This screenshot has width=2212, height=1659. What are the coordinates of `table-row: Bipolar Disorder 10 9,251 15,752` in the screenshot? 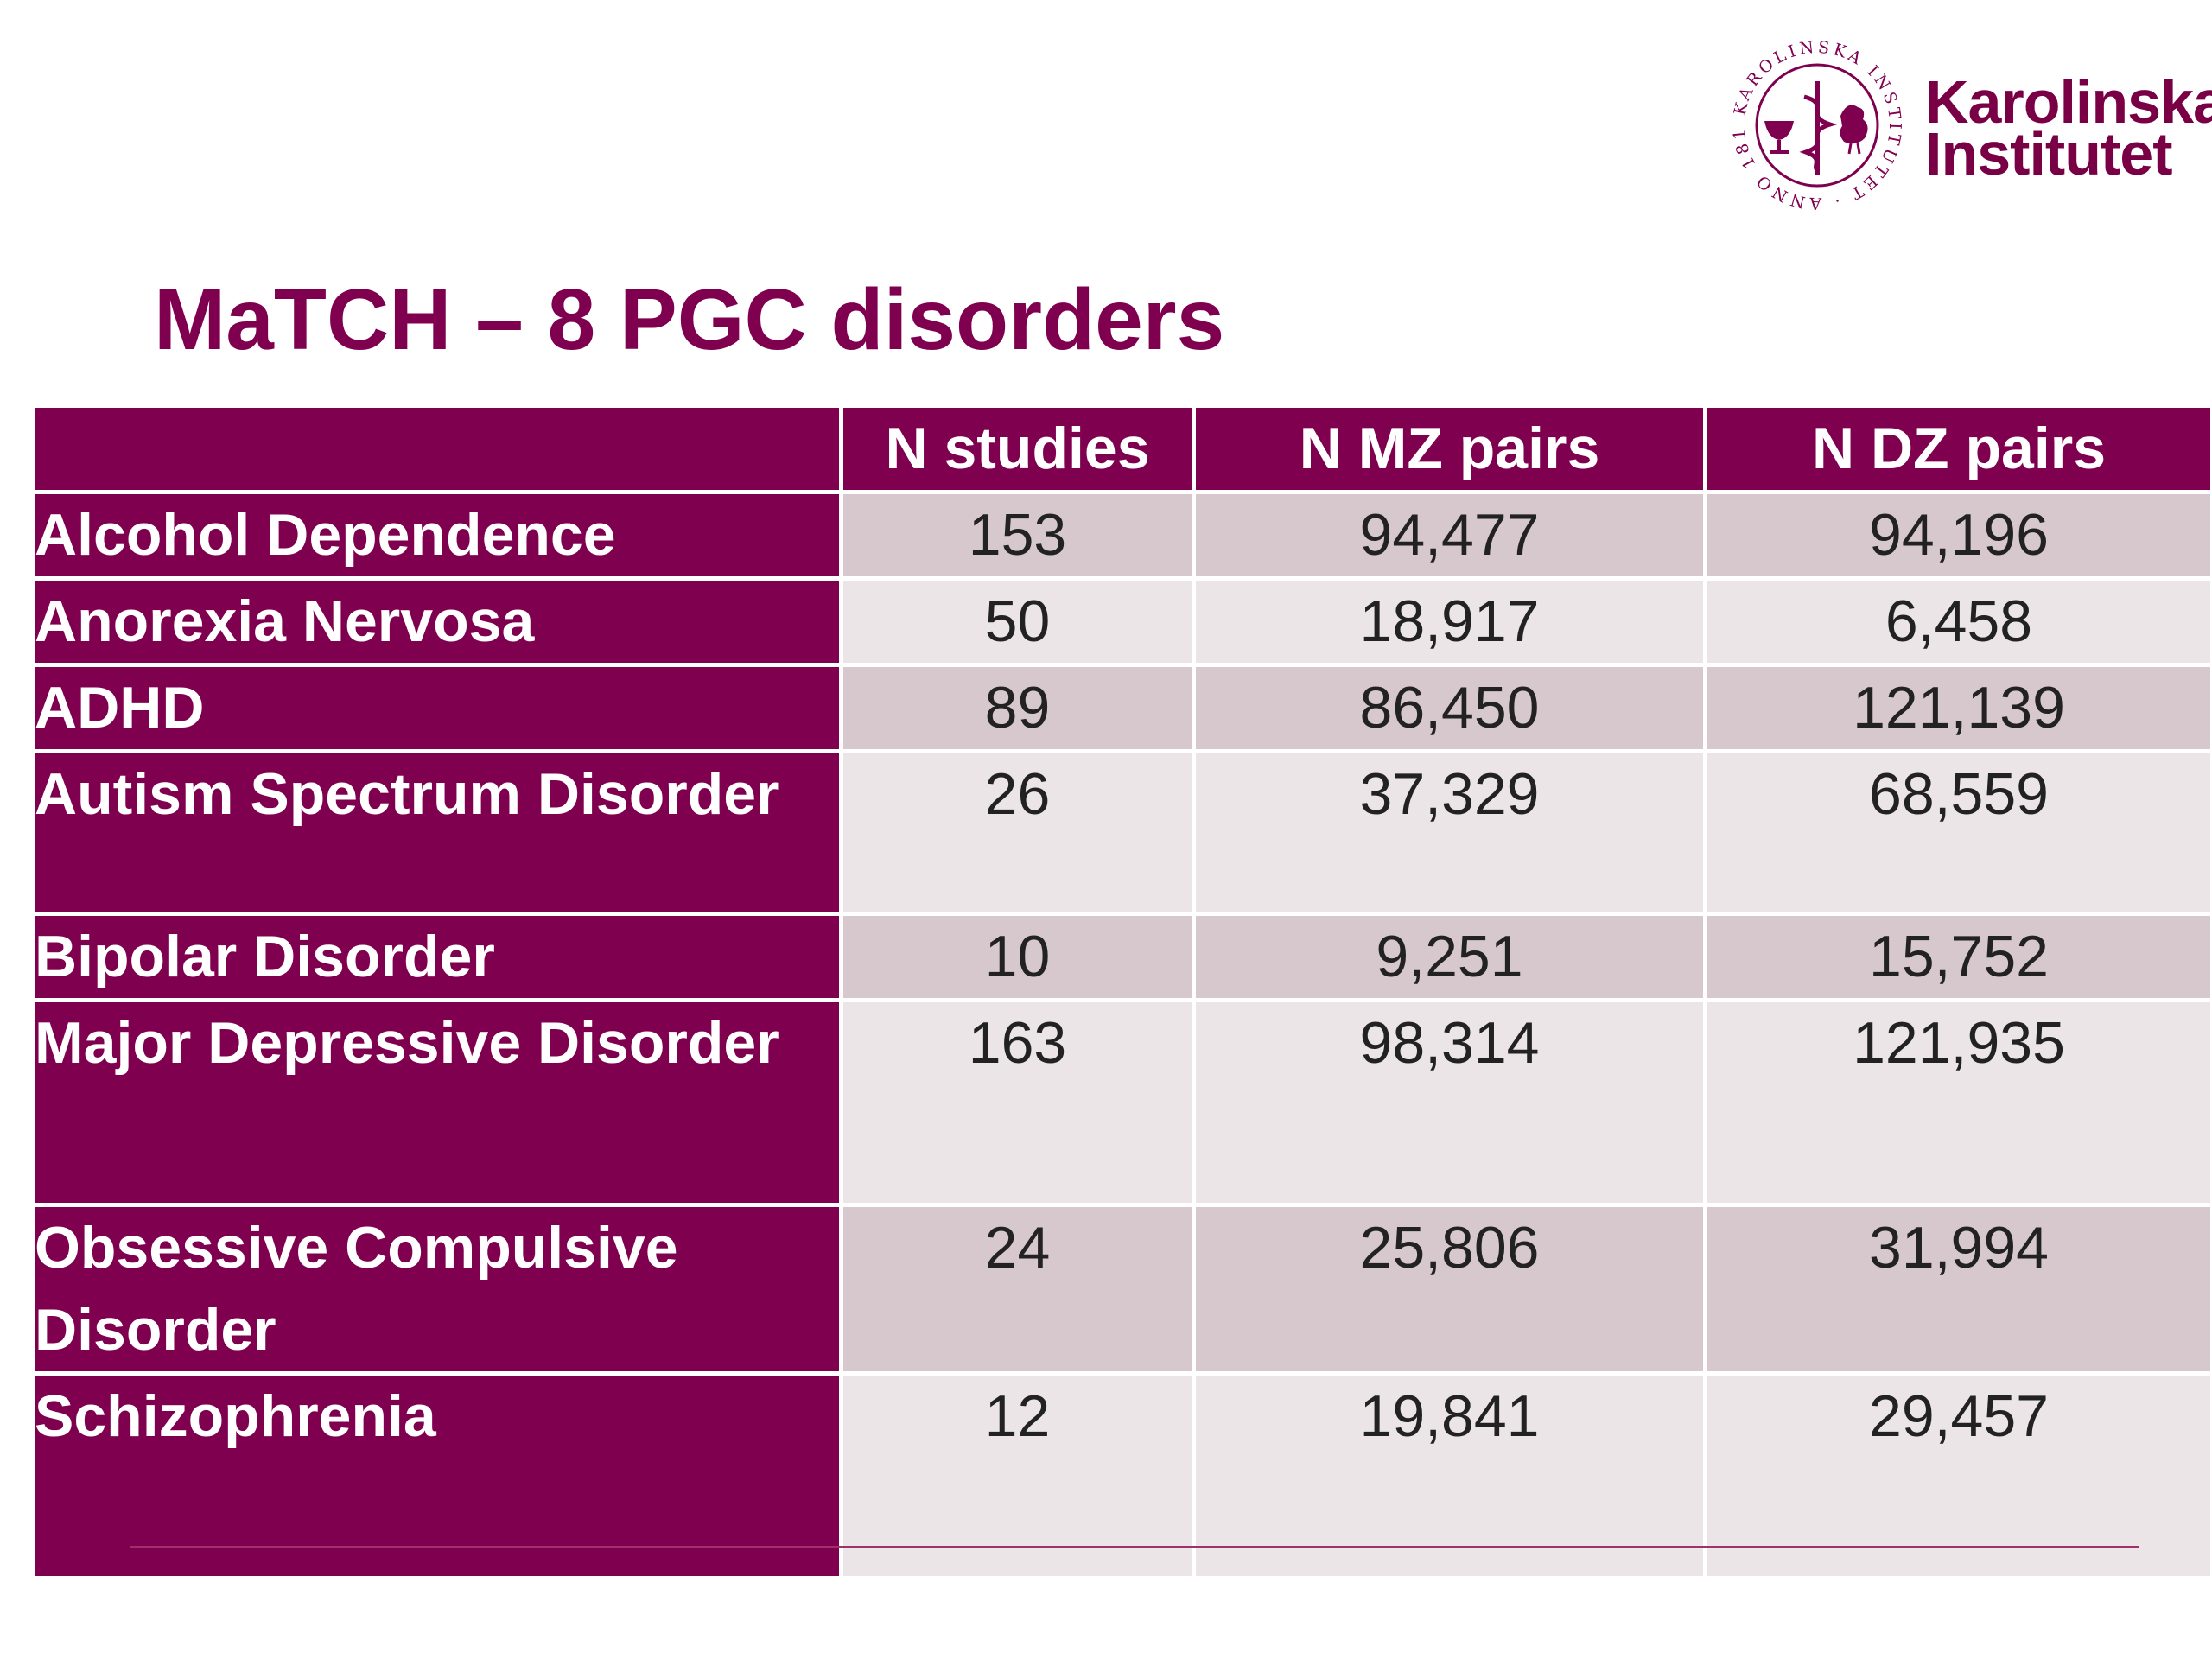 It's located at (1121, 957).